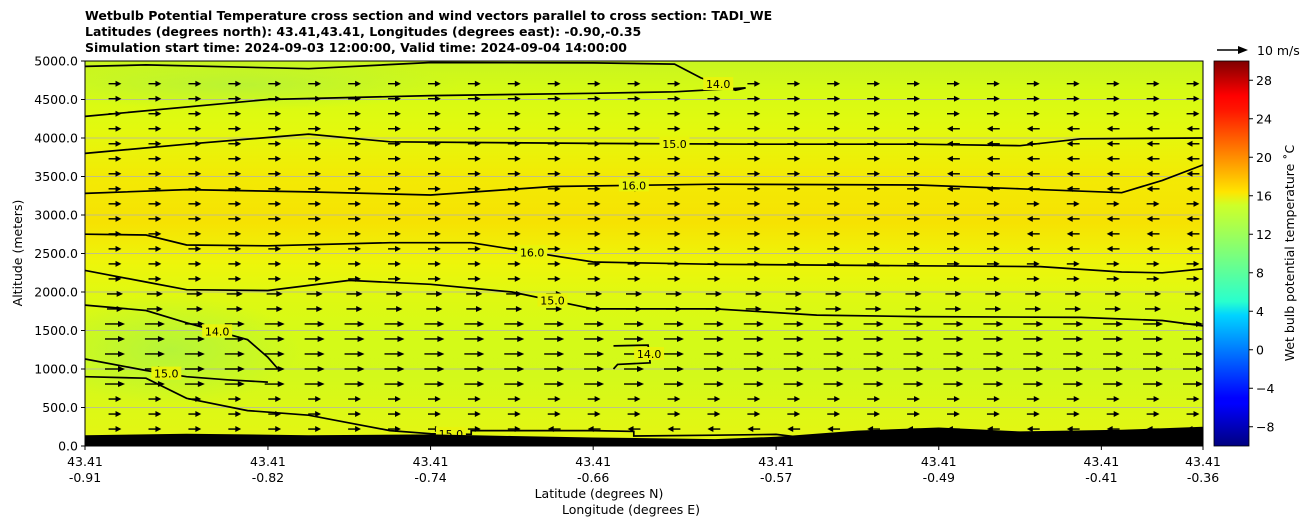 The height and width of the screenshot is (526, 1311). What do you see at coordinates (1264, 195) in the screenshot?
I see `colorbar-tick-label-3: 16` at bounding box center [1264, 195].